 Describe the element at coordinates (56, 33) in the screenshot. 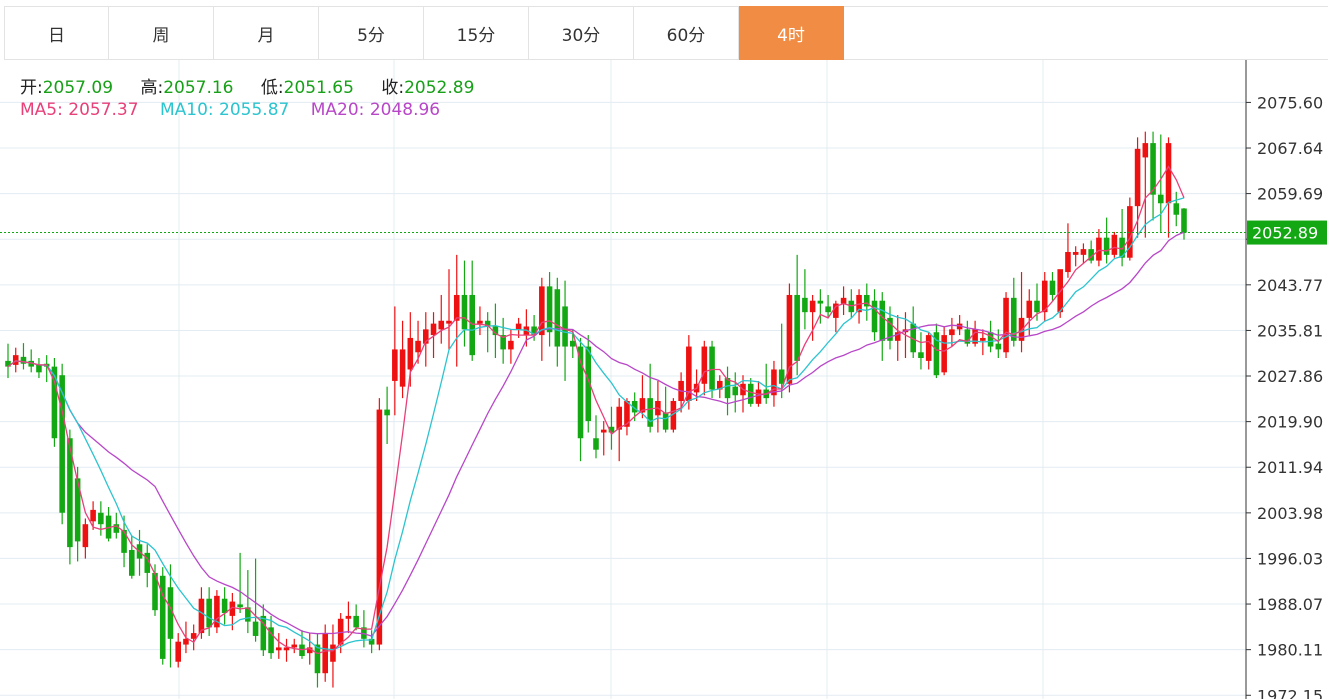

I see `tab-day: 日` at that location.